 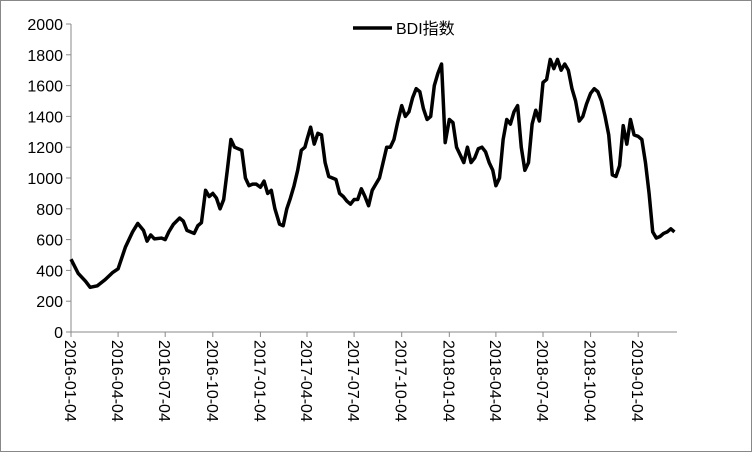 I want to click on x-tick-label: 2016-07-04, so click(x=163, y=381).